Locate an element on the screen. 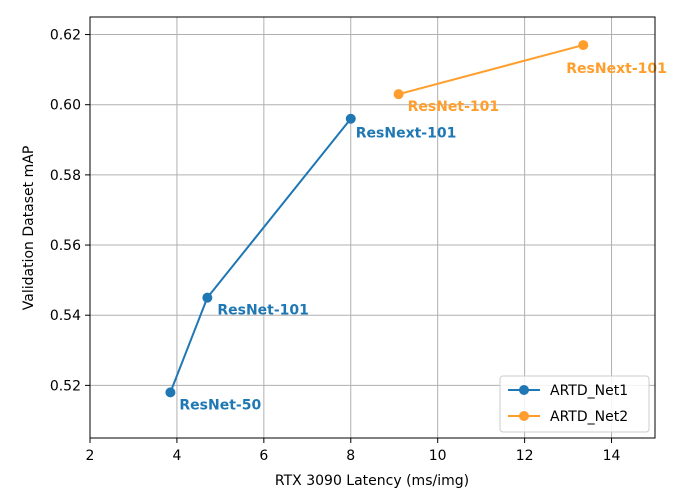 This screenshot has width=688, height=497. y-tick-label: 0.56 is located at coordinates (65, 246).